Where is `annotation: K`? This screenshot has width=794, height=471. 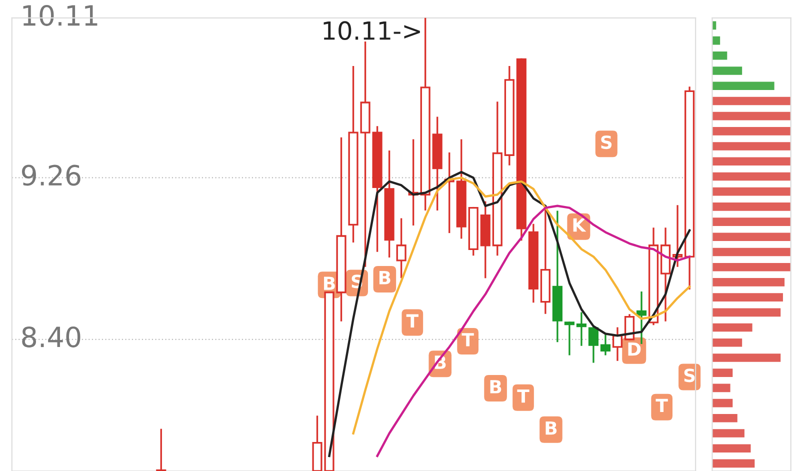 annotation: K is located at coordinates (579, 225).